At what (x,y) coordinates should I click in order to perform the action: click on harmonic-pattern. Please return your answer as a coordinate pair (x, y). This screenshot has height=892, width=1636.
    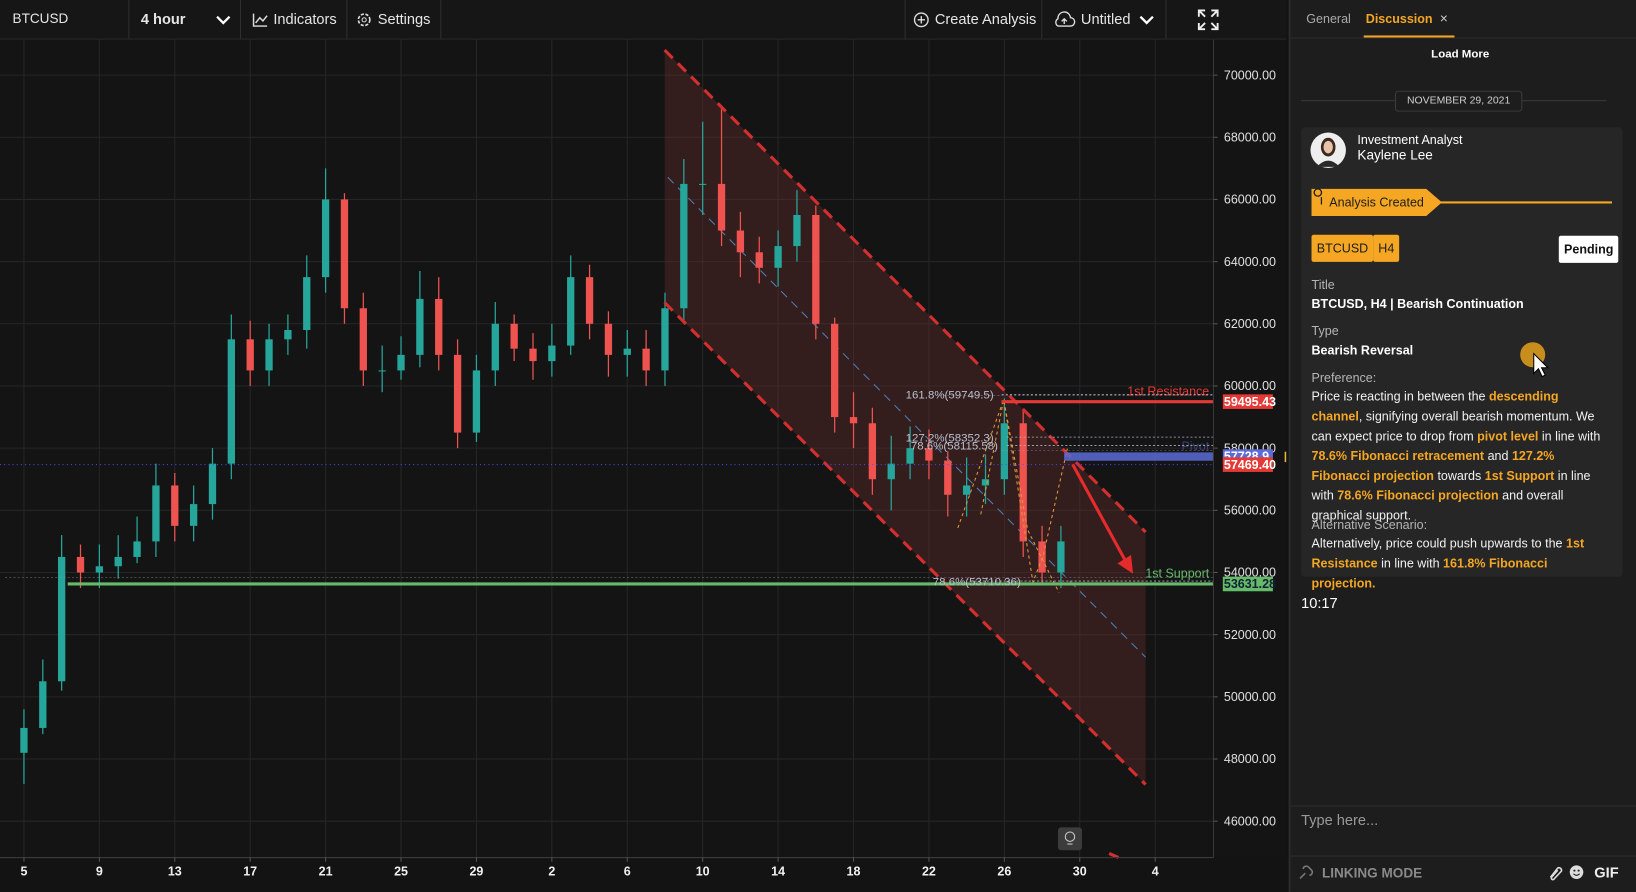
    Looking at the image, I should click on (1012, 492).